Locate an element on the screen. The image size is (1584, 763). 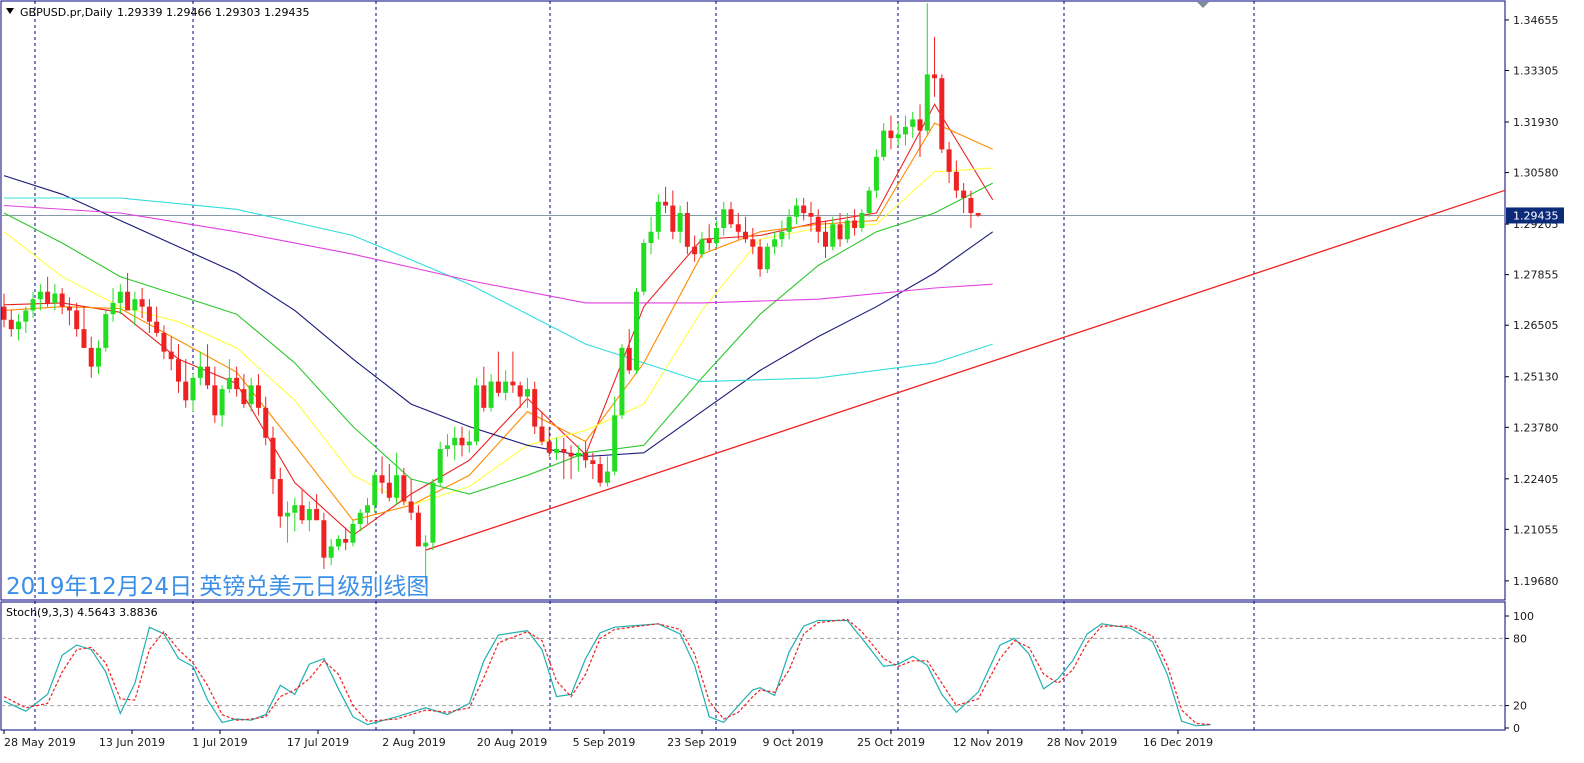
price-tick-label: 1.22405 is located at coordinates (1536, 479).